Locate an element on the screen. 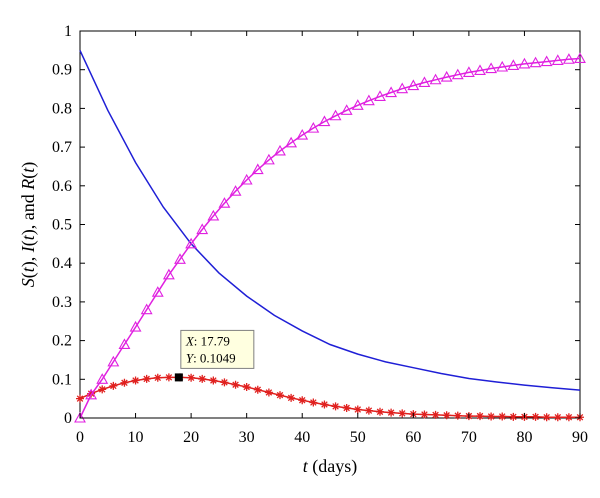 Image resolution: width=600 pixels, height=498 pixels. datatip-y-value: : 0.1049 is located at coordinates (214, 357).